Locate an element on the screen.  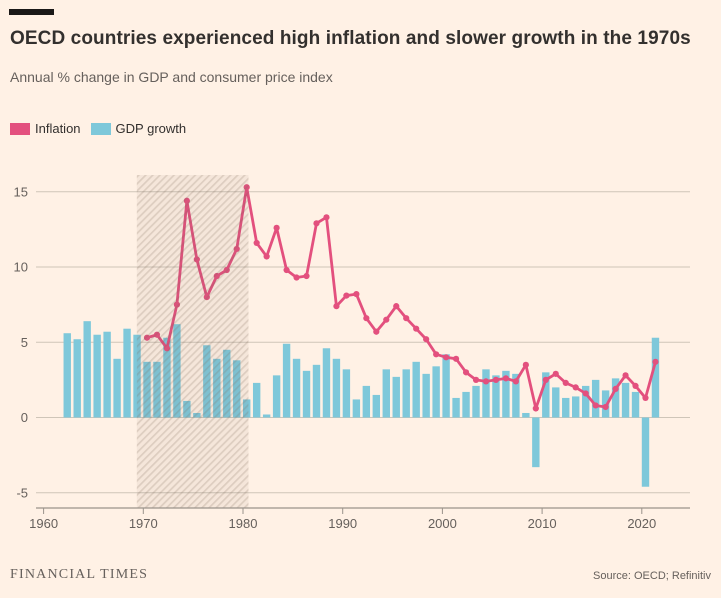
source-note: Source: OECD; Refinitiv is located at coordinates (652, 576).